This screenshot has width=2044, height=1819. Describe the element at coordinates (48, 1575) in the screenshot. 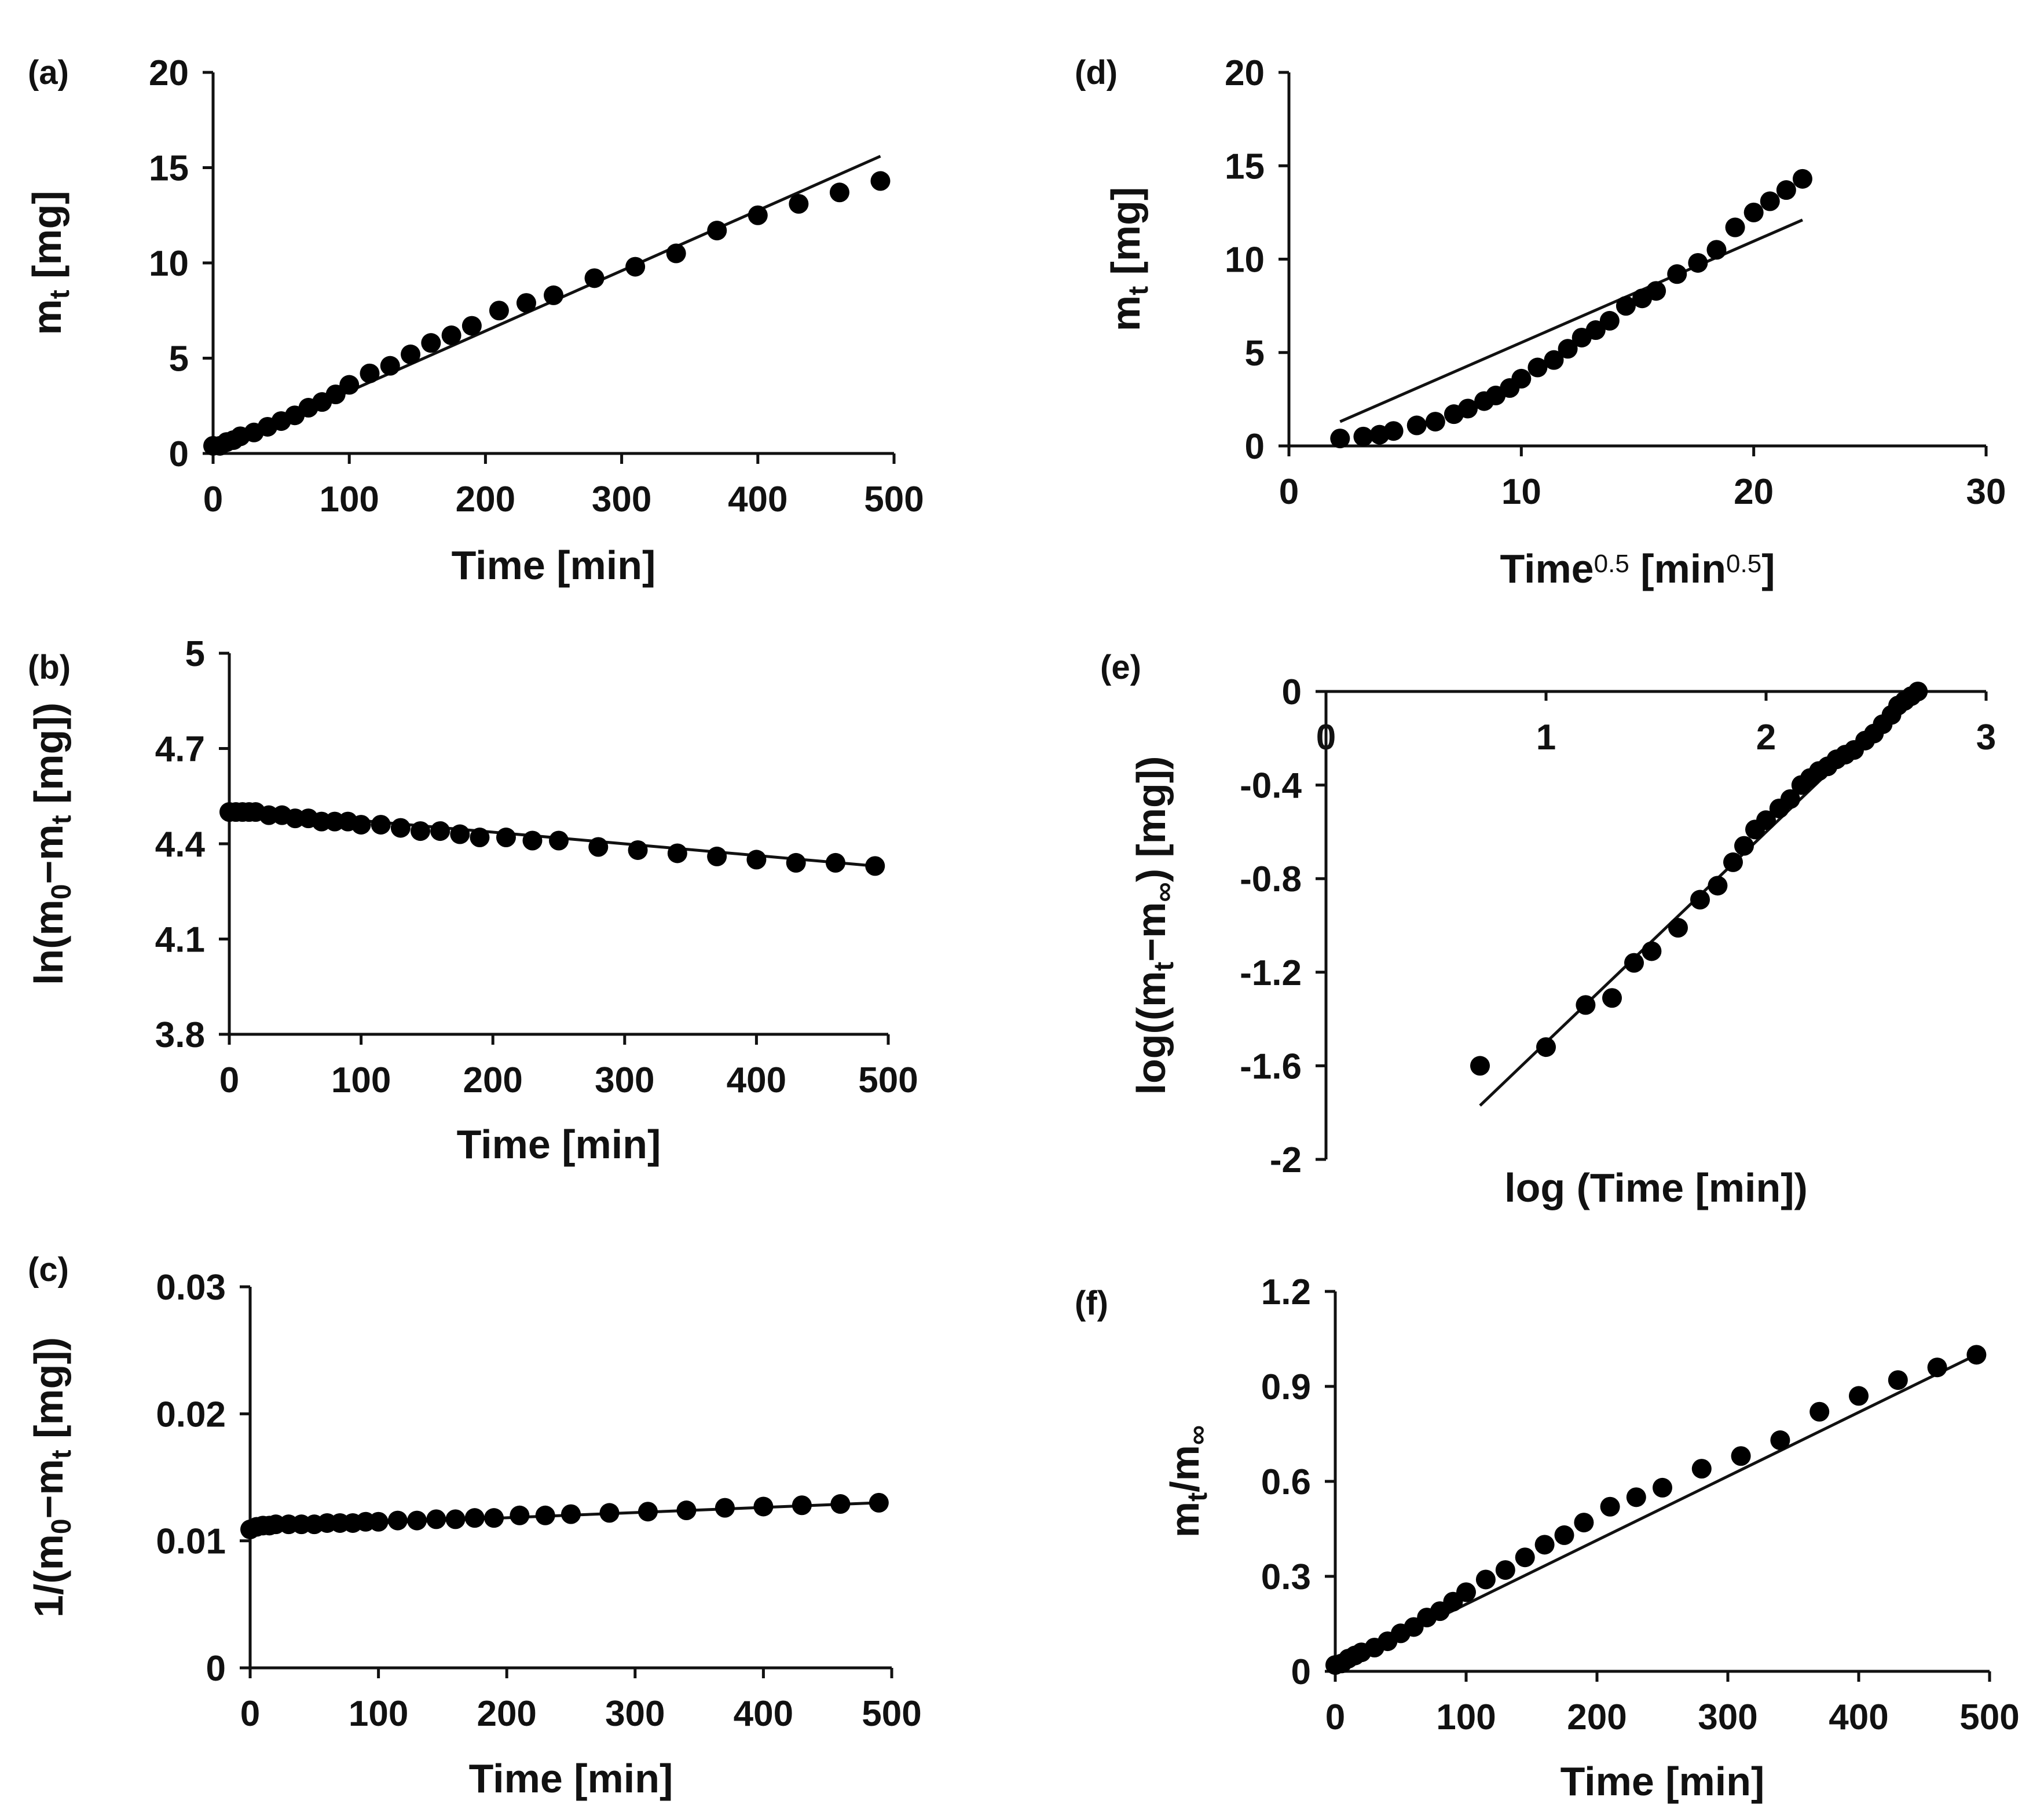

I see `label-part: 1/(m` at that location.